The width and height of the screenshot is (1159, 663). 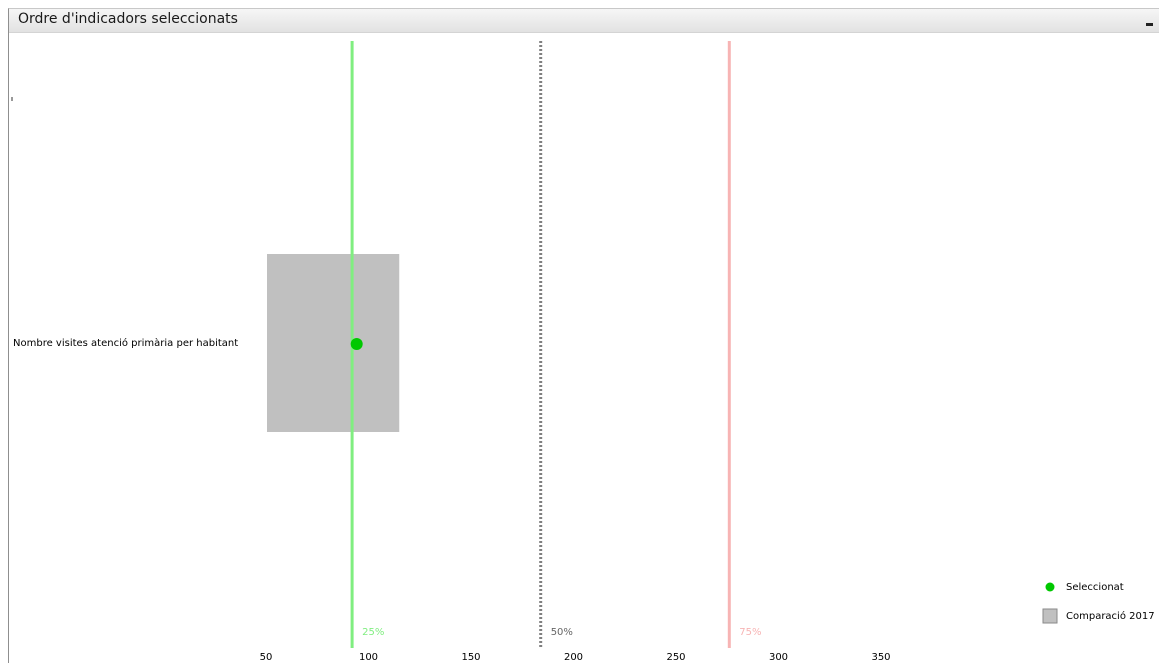 I want to click on legend-seleccionat-label: Seleccionat, so click(x=1095, y=587).